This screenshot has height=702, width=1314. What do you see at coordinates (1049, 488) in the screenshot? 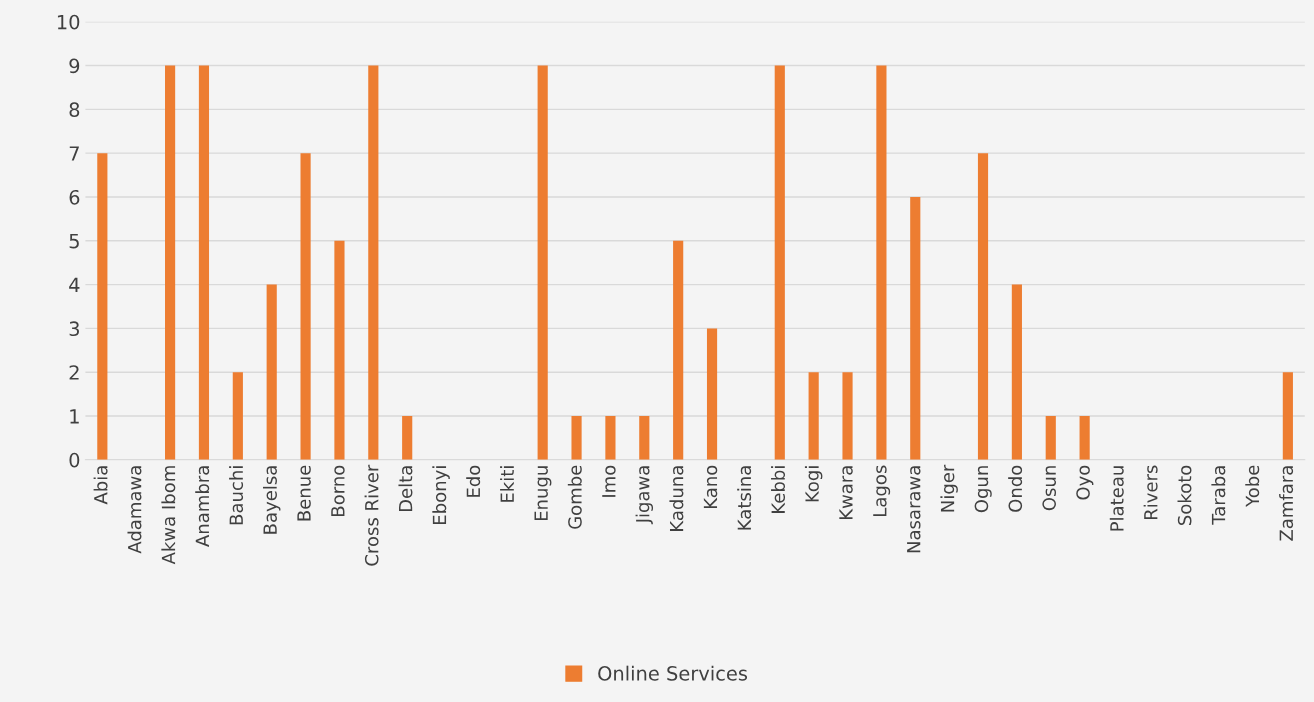
I see `x-tick-label: Osun` at bounding box center [1049, 488].